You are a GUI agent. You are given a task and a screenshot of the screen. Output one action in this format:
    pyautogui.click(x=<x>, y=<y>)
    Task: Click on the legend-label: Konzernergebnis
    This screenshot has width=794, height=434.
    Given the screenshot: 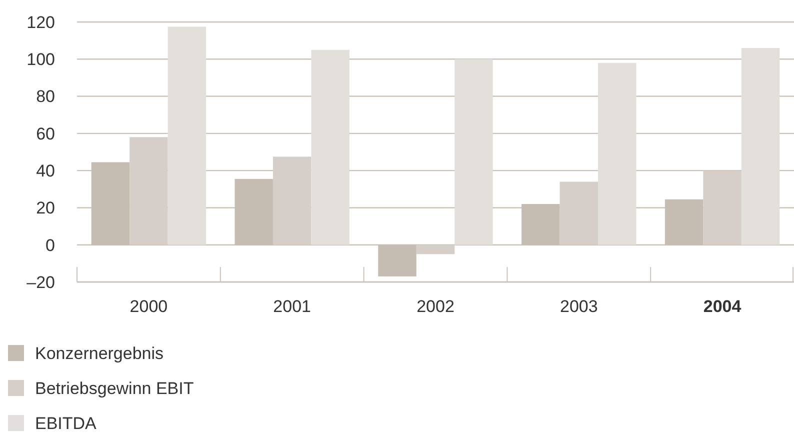 What is the action you would take?
    pyautogui.click(x=99, y=353)
    